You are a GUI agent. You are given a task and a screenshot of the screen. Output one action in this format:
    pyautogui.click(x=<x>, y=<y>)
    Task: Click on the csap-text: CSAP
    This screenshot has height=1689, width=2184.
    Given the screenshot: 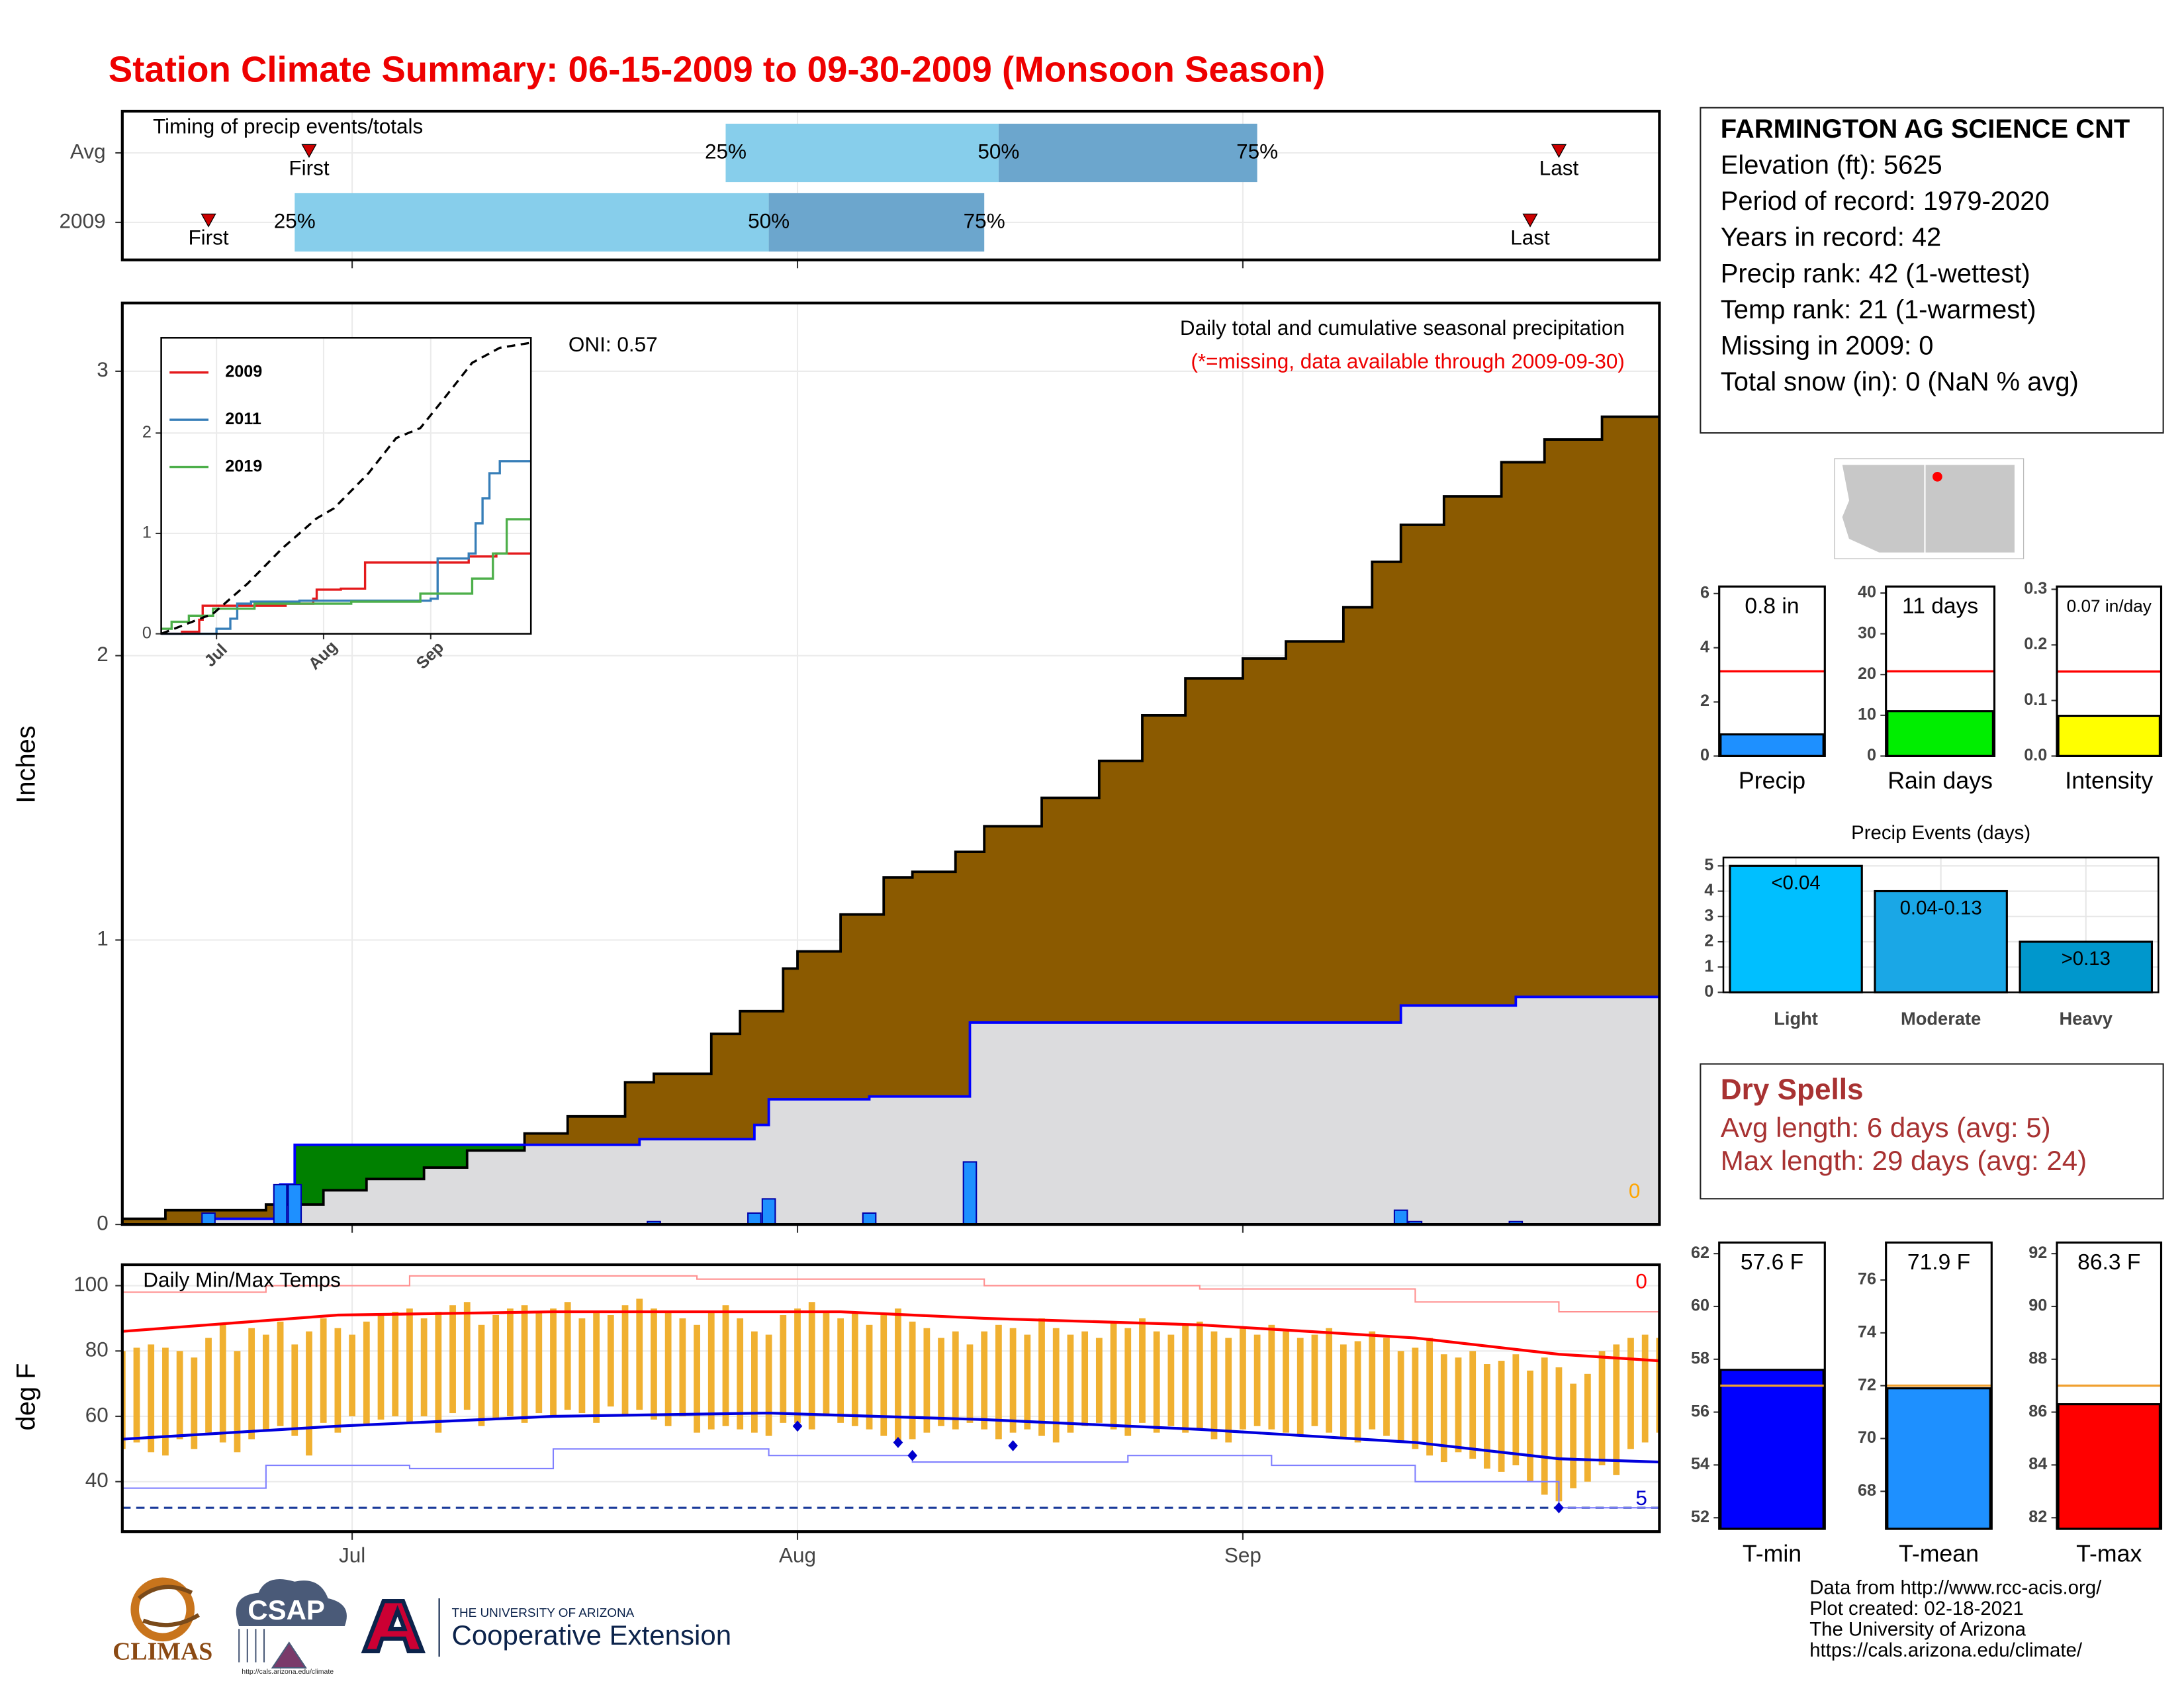 What is the action you would take?
    pyautogui.click(x=286, y=1609)
    